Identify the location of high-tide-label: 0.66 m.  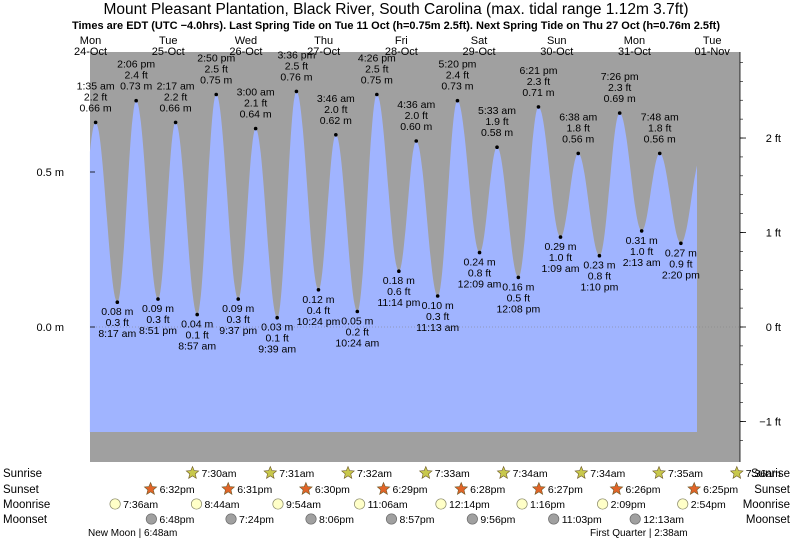
(176, 108).